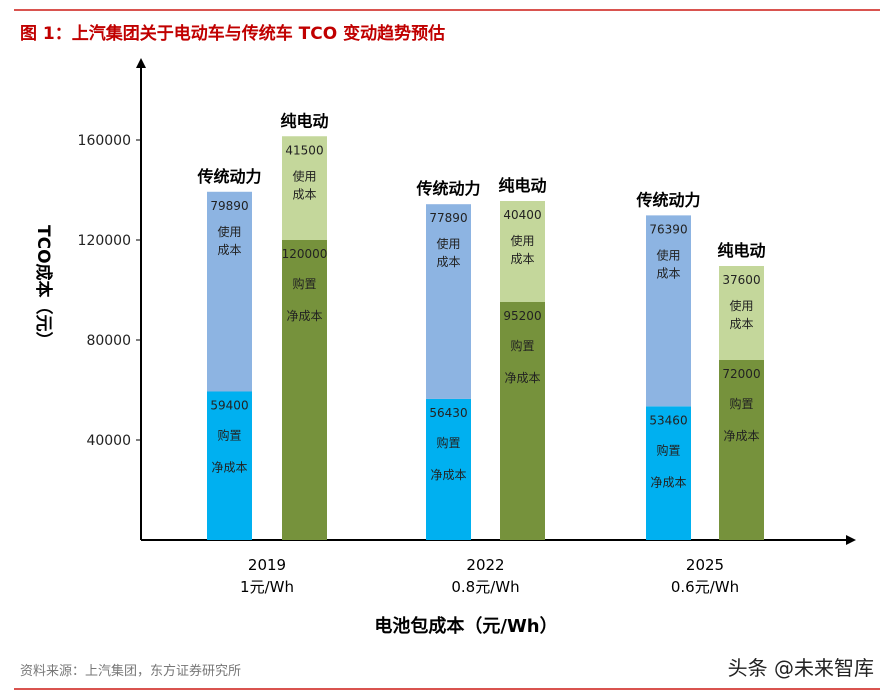 This screenshot has height=696, width=896. Describe the element at coordinates (43, 287) in the screenshot. I see `y-axis-label: TCO成本（元）` at that location.